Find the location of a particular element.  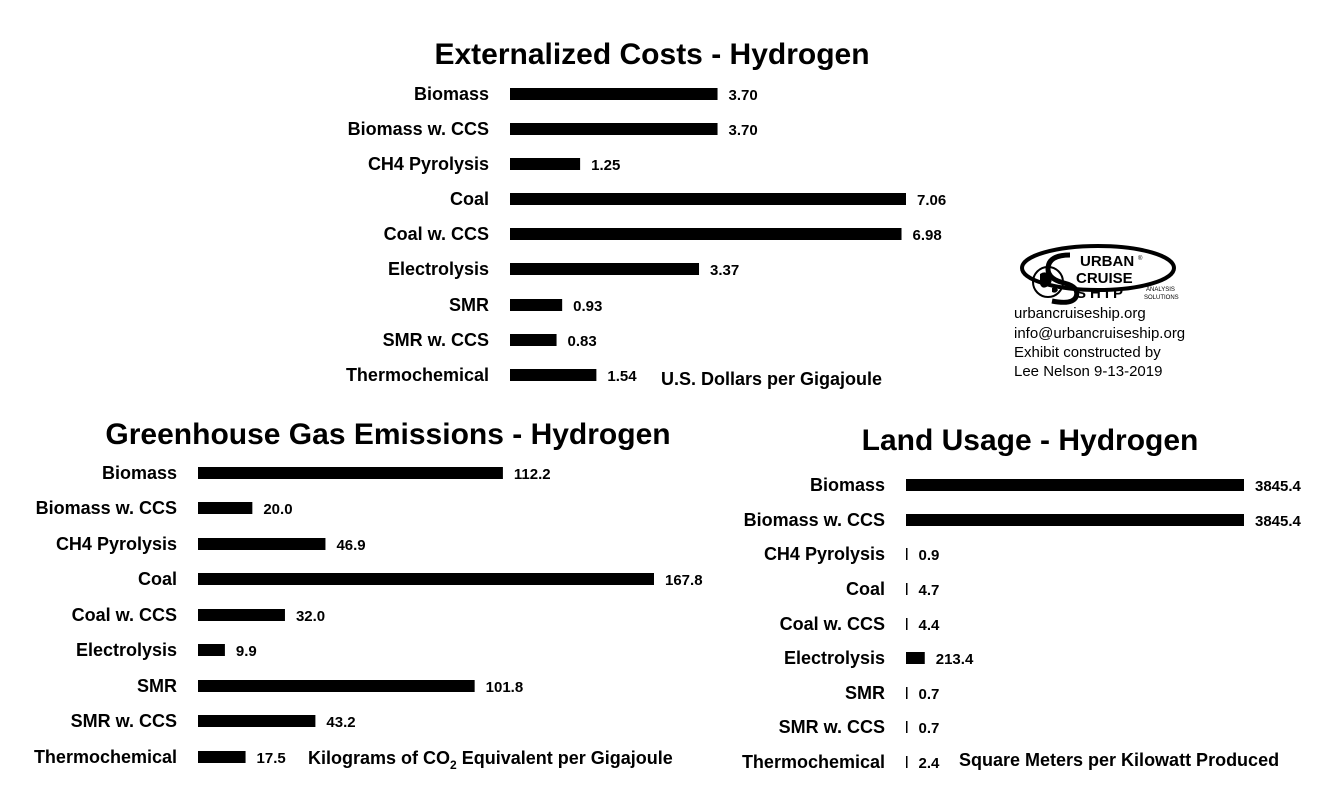

logo-swoosh-icon is located at coordinates (1098, 268).